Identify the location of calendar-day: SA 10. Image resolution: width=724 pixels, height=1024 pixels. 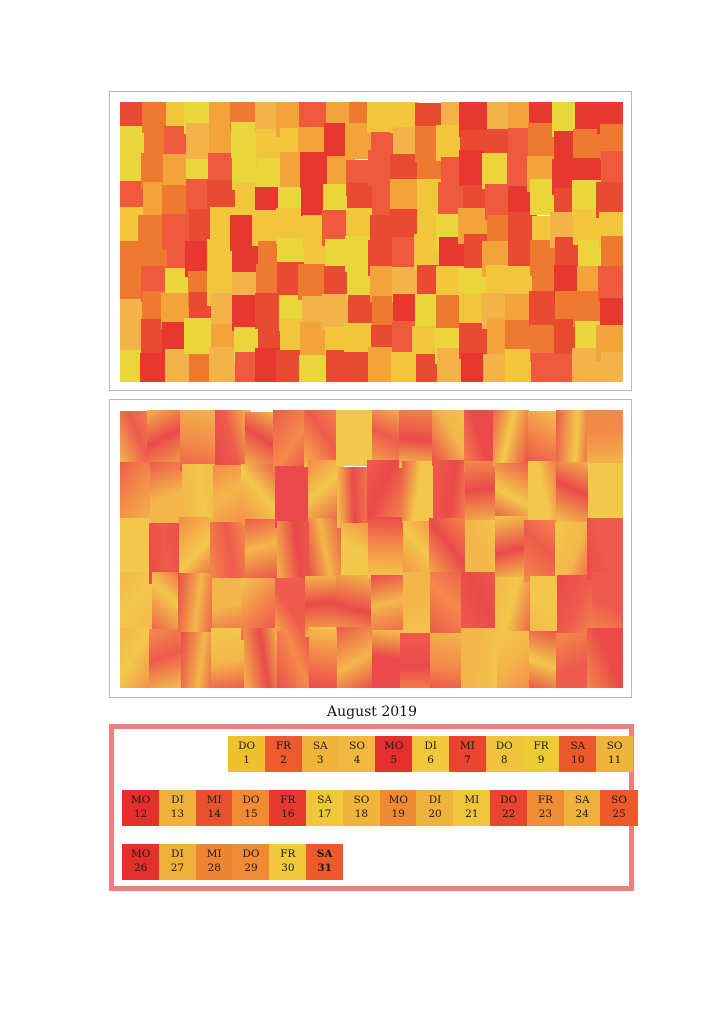
(578, 754).